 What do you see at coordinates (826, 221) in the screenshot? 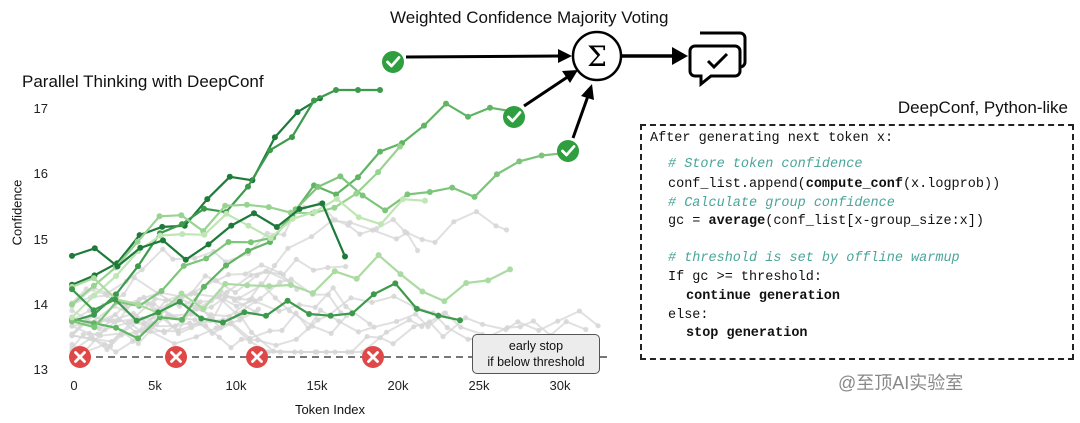
I see `code-average-line: gc = average(conf_list[x-group_size:x])` at bounding box center [826, 221].